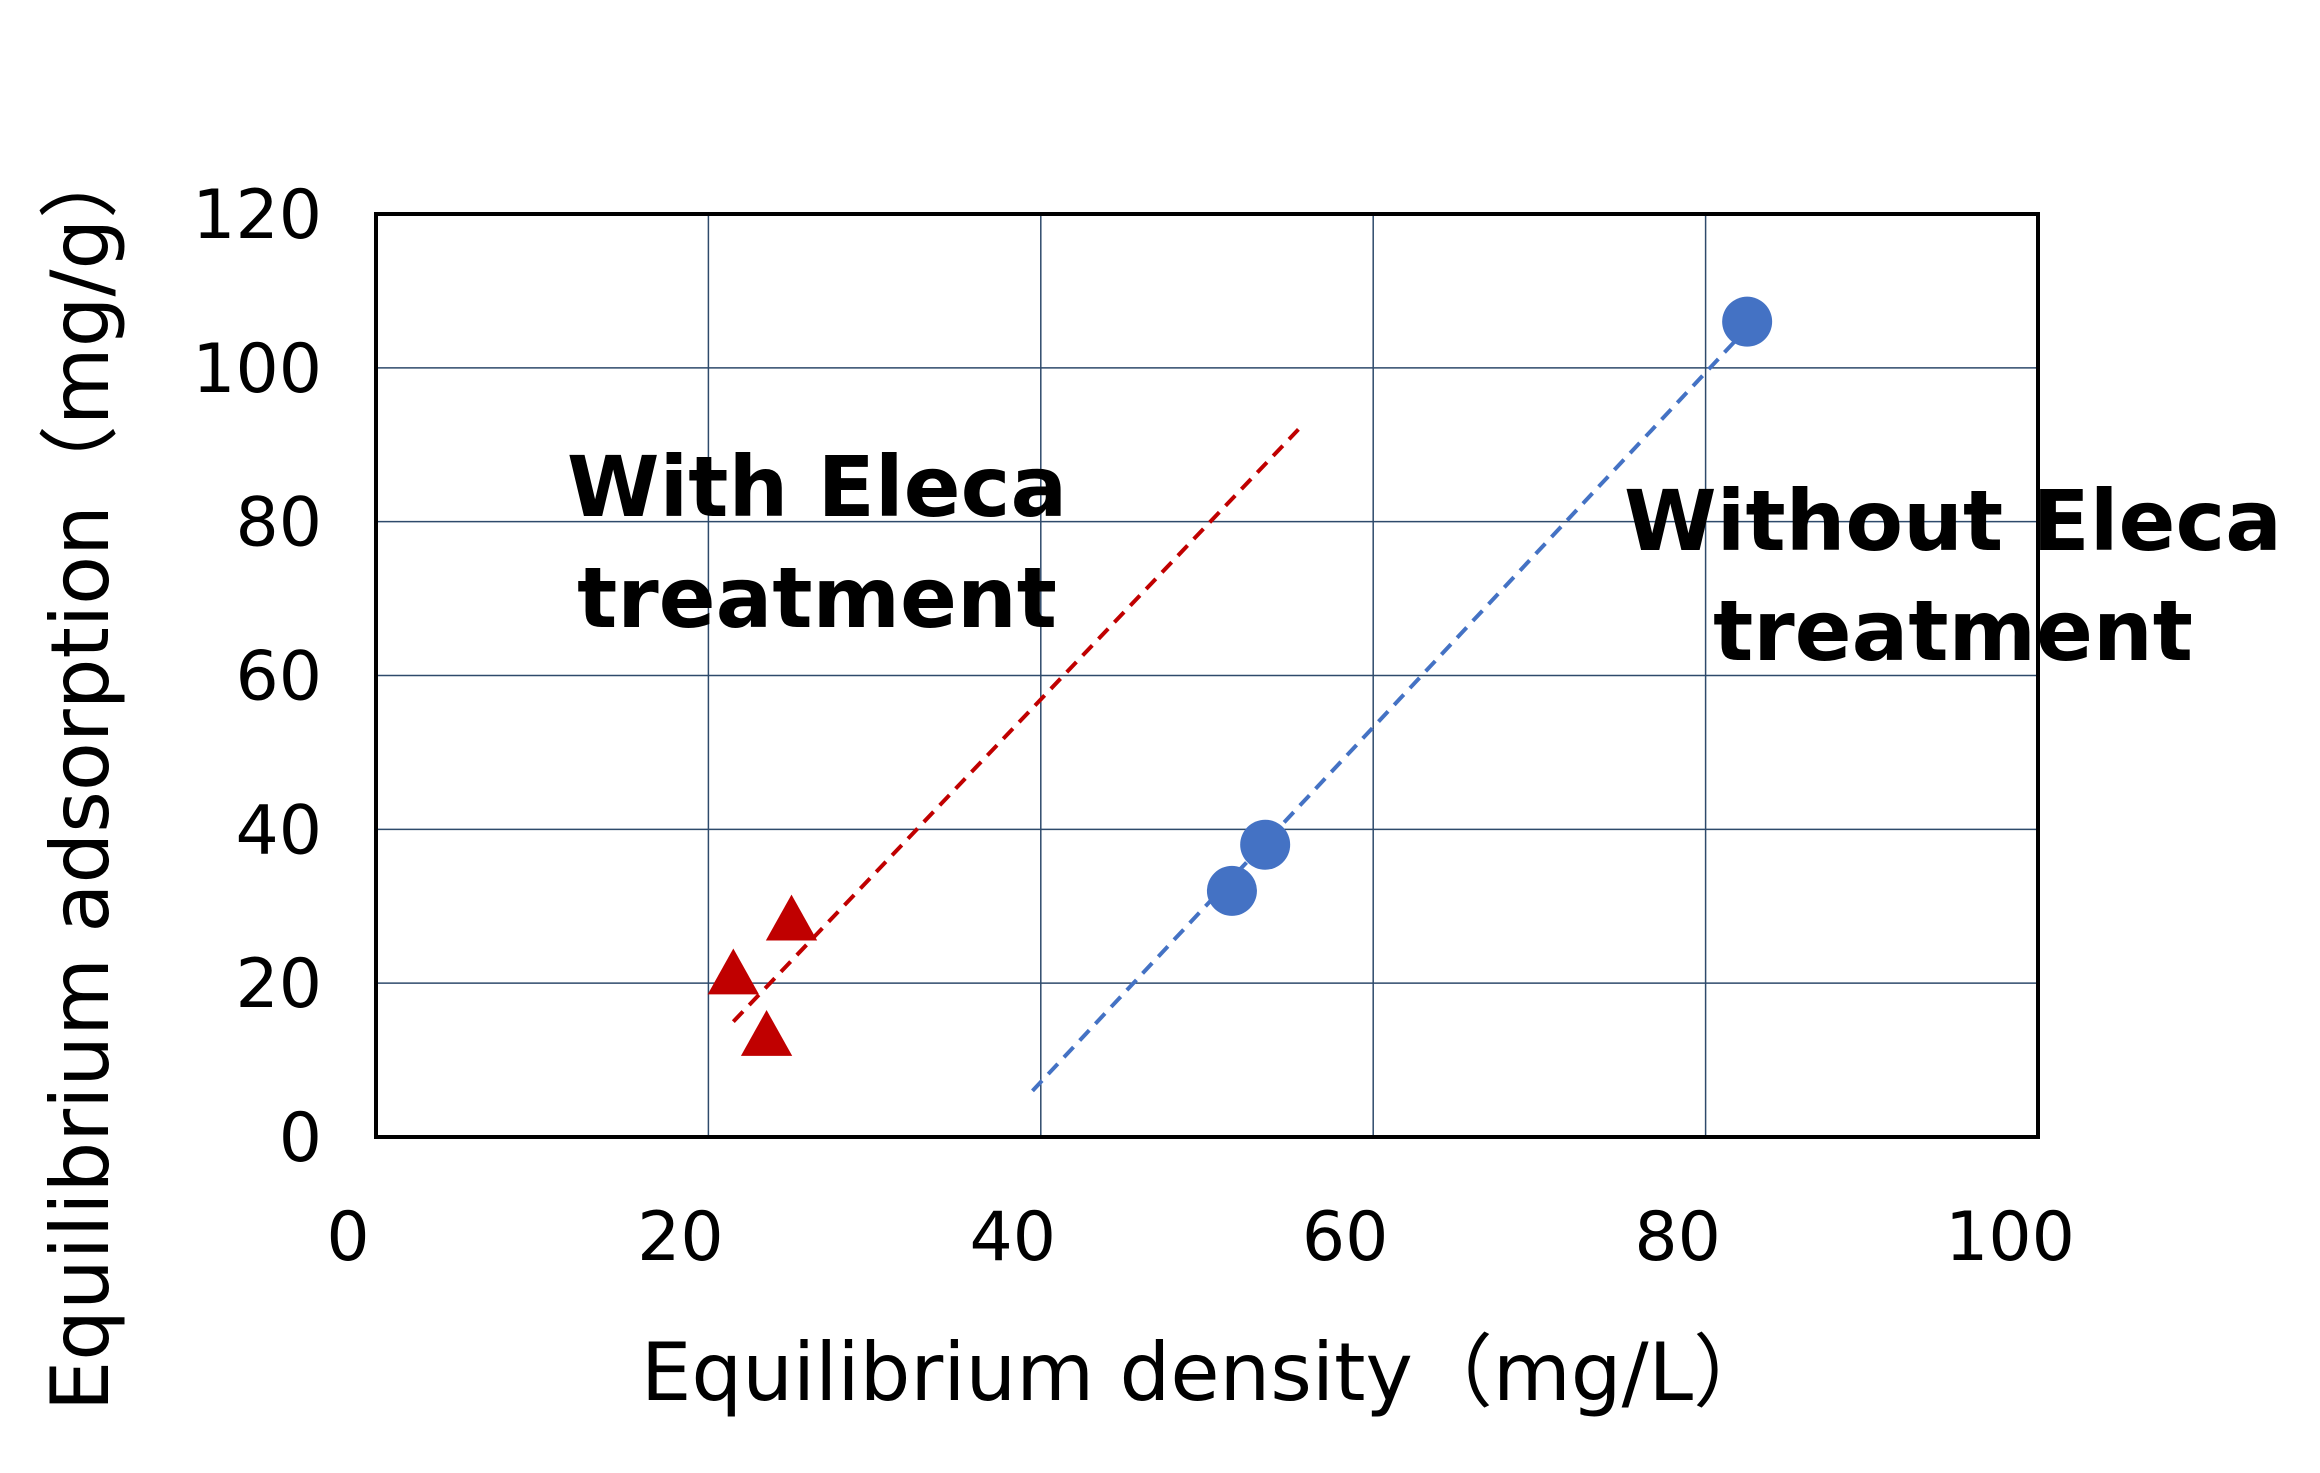 The image size is (2320, 1473). Describe the element at coordinates (347, 1237) in the screenshot. I see `x-tick-label: 0` at that location.